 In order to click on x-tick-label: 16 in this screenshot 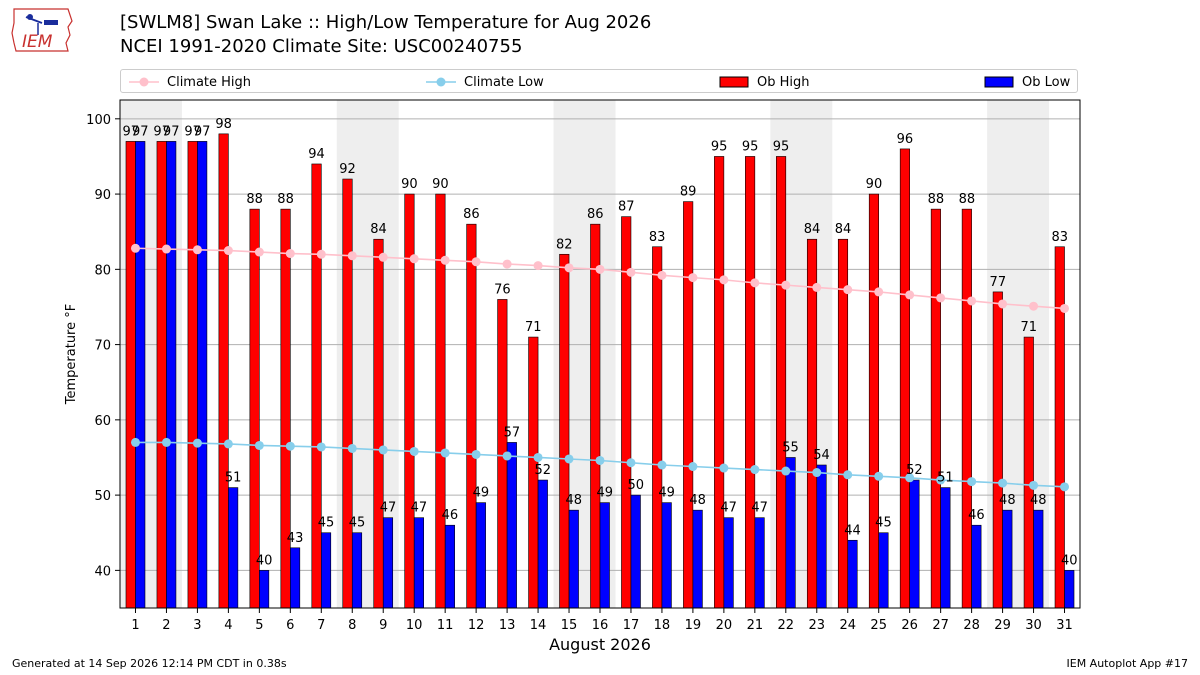, I will do `click(600, 625)`.